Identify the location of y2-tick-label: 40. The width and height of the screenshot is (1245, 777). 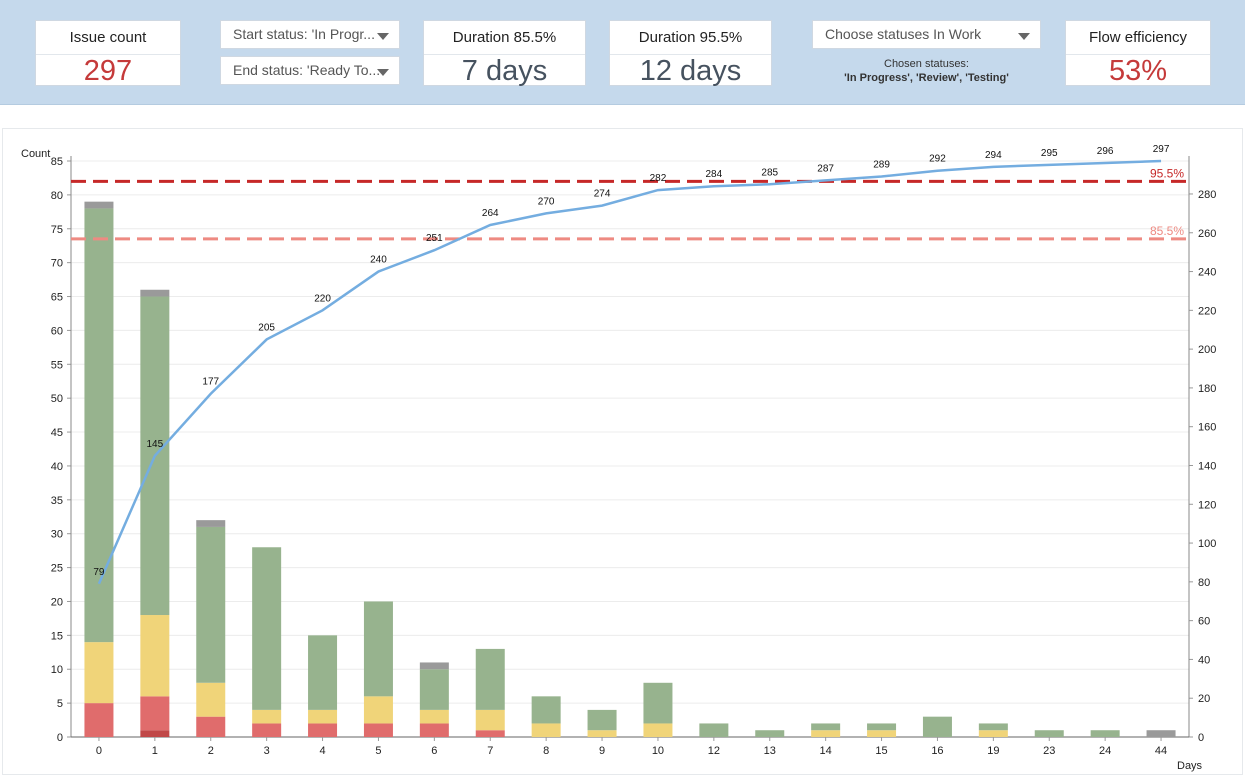
(1204, 660).